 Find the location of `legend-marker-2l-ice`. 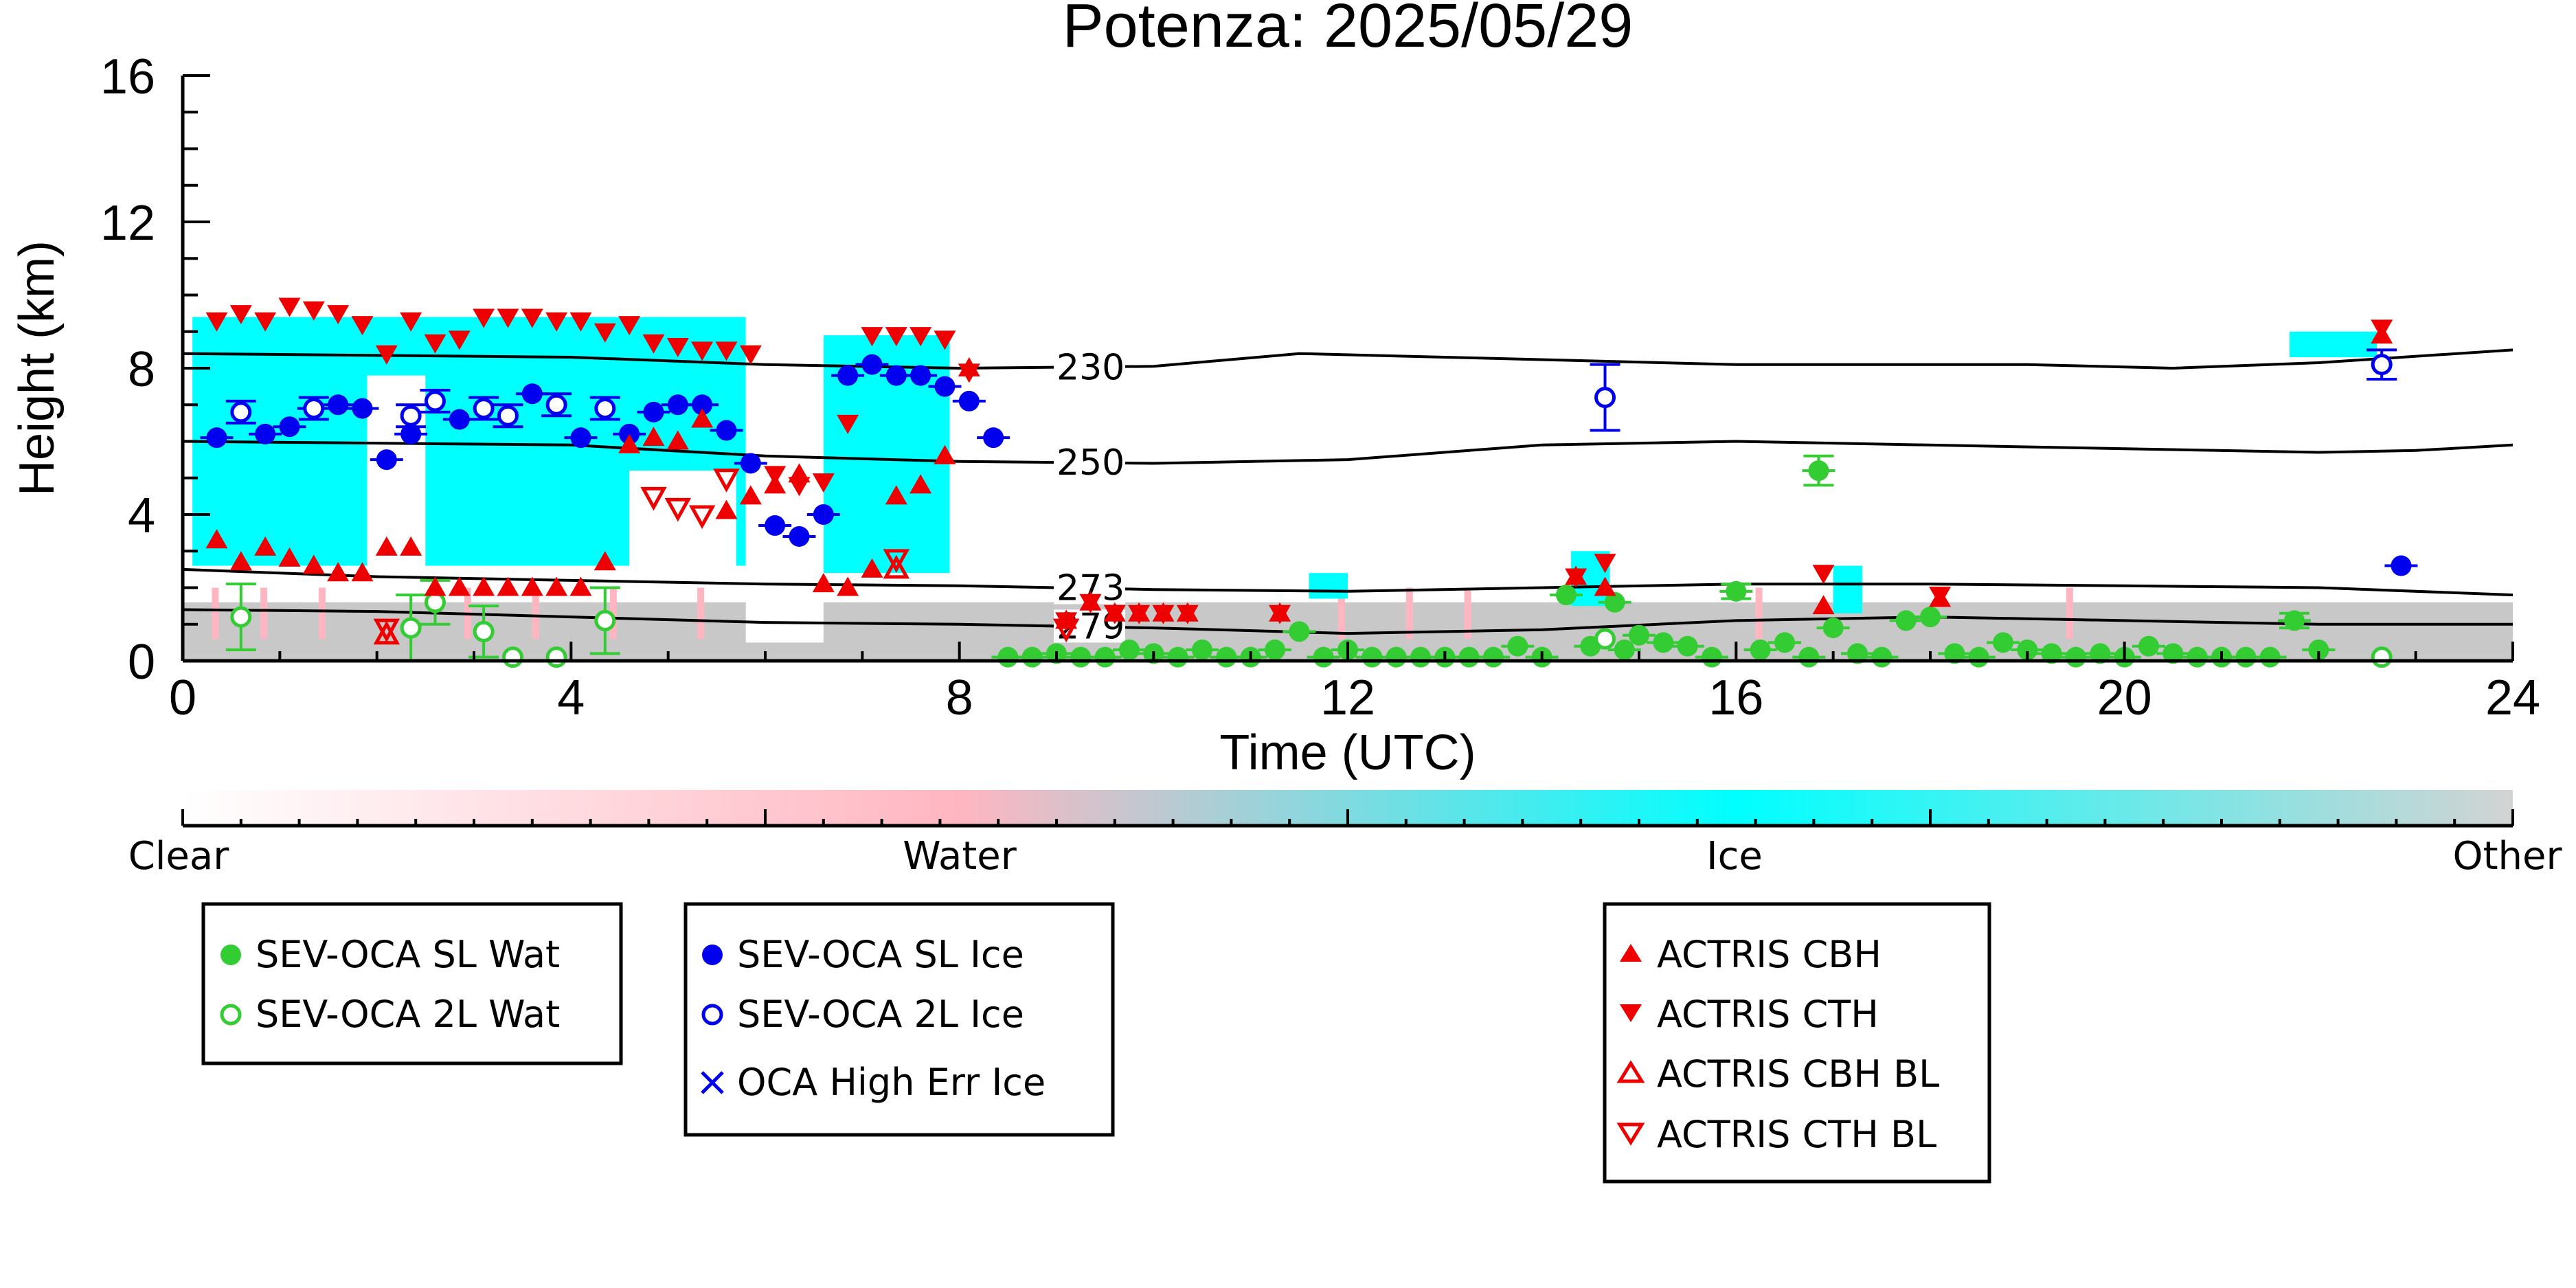

legend-marker-2l-ice is located at coordinates (712, 1015).